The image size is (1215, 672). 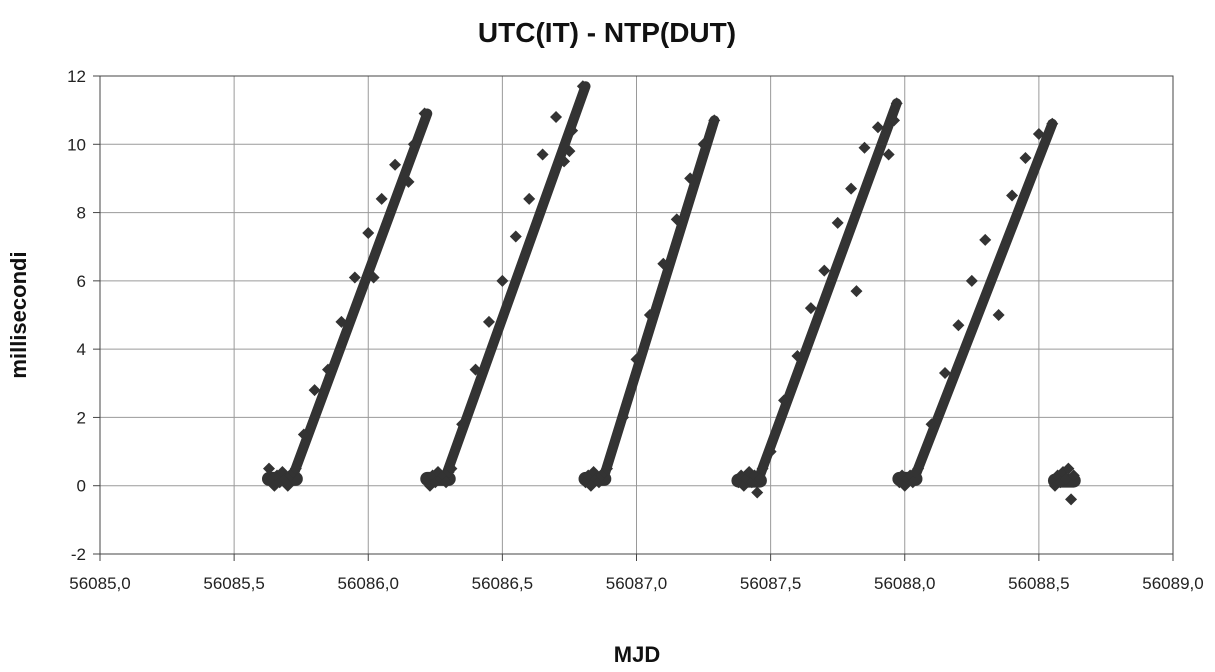 What do you see at coordinates (99, 583) in the screenshot?
I see `x-tick-label: 56085,0` at bounding box center [99, 583].